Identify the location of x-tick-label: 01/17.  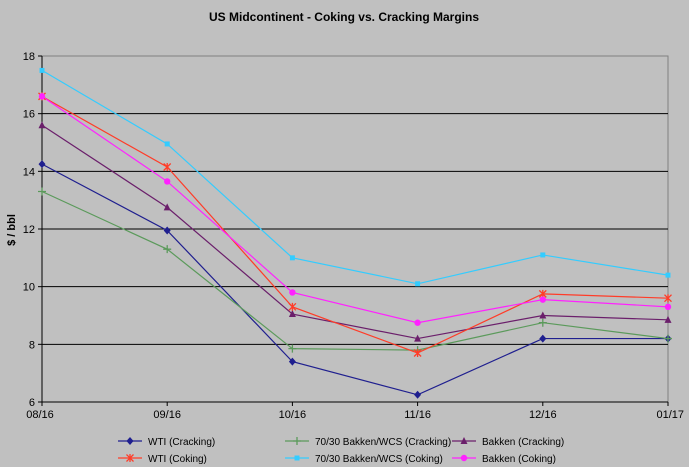
(670, 415).